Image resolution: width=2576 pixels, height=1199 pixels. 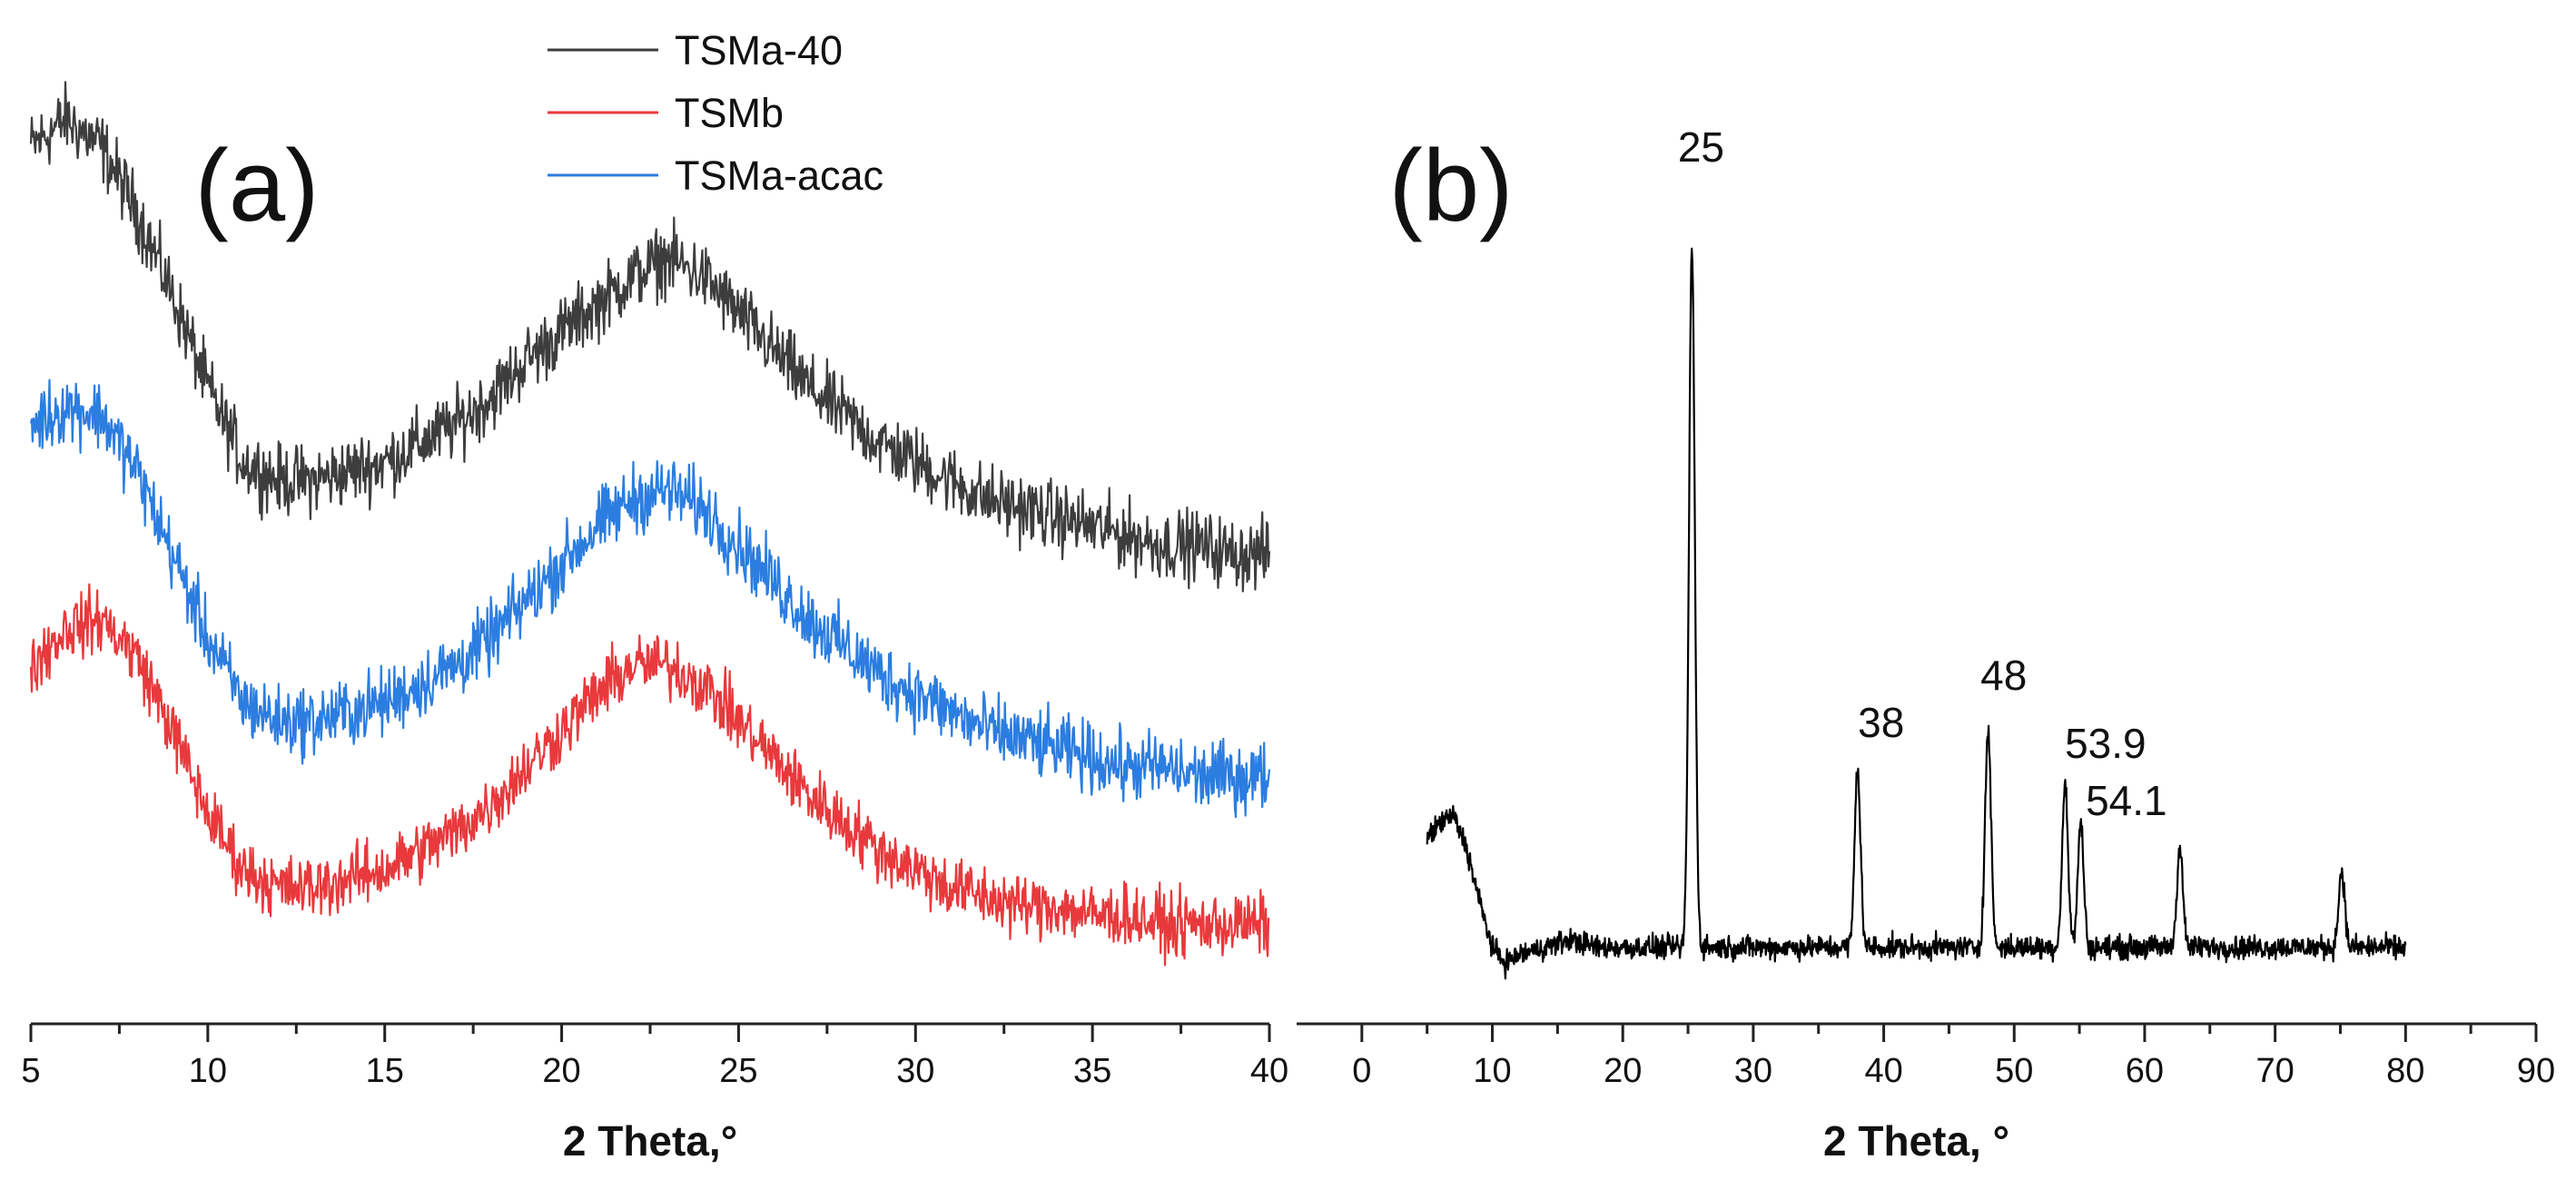 I want to click on panel-a-label: (a), so click(x=257, y=186).